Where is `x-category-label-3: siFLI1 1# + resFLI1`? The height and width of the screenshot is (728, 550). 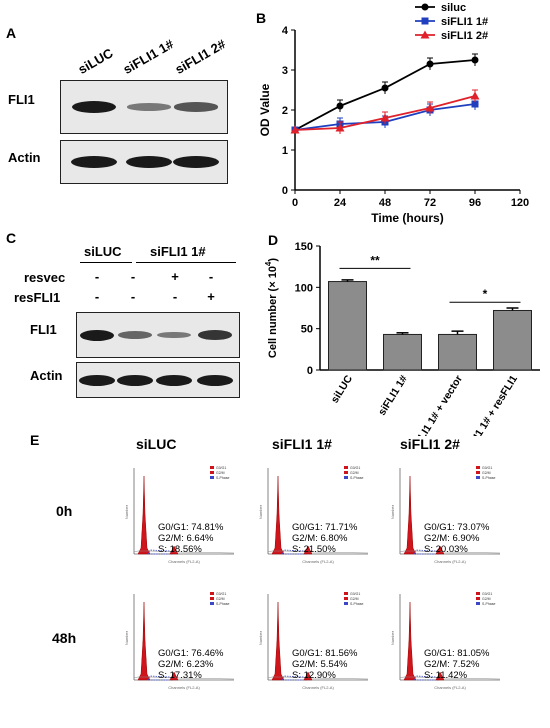
x-category-label-3: siFLI1 1# + resFLI1 is located at coordinates (490, 404).